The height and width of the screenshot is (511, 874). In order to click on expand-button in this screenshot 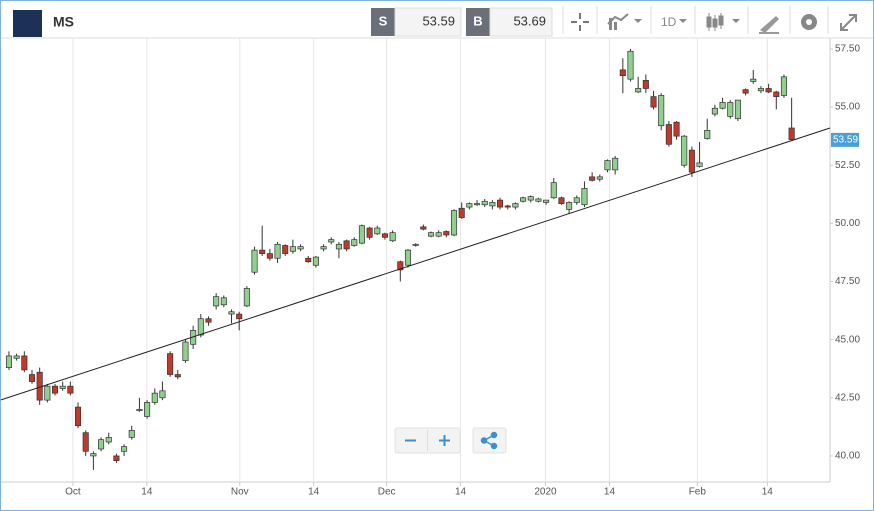, I will do `click(848, 22)`.